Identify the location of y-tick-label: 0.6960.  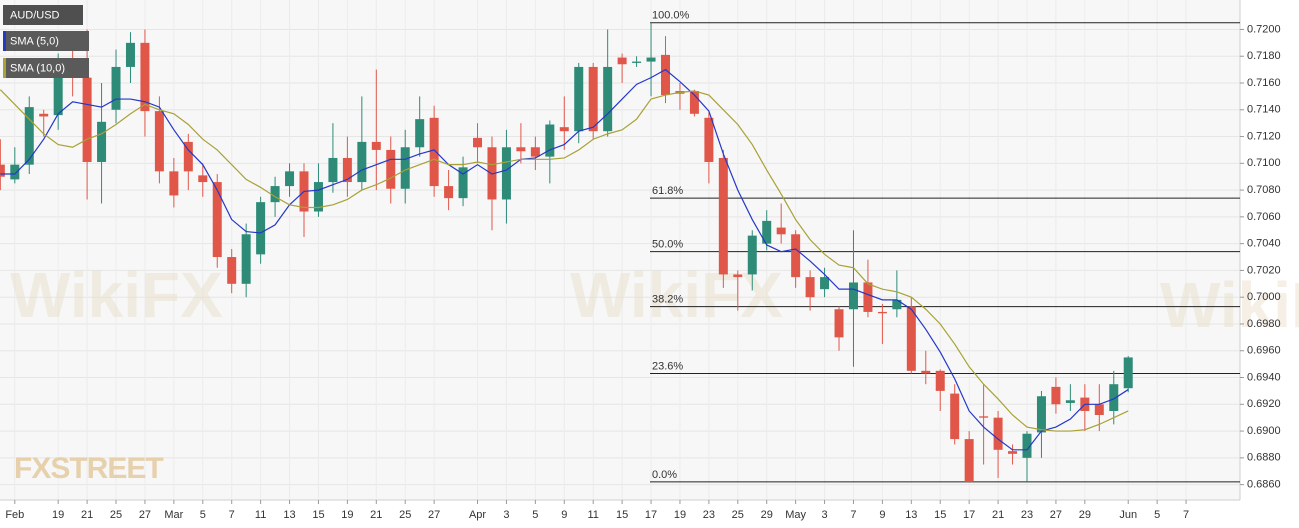
(1264, 351).